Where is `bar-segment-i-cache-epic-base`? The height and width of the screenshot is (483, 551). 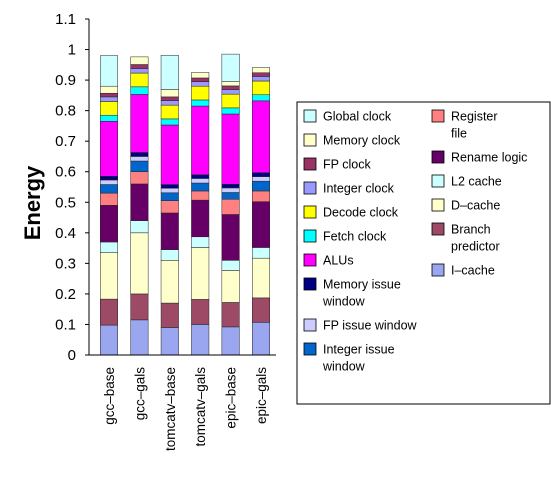
bar-segment-i-cache-epic-base is located at coordinates (230, 341).